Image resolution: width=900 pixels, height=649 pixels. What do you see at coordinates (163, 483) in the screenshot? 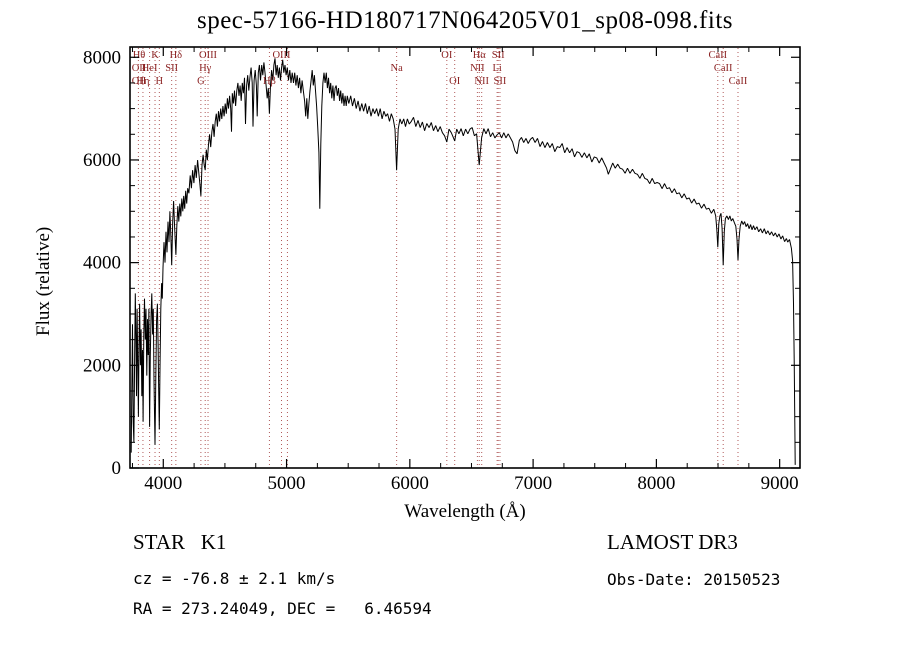
I see `x-tick-label: 4000` at bounding box center [163, 483].